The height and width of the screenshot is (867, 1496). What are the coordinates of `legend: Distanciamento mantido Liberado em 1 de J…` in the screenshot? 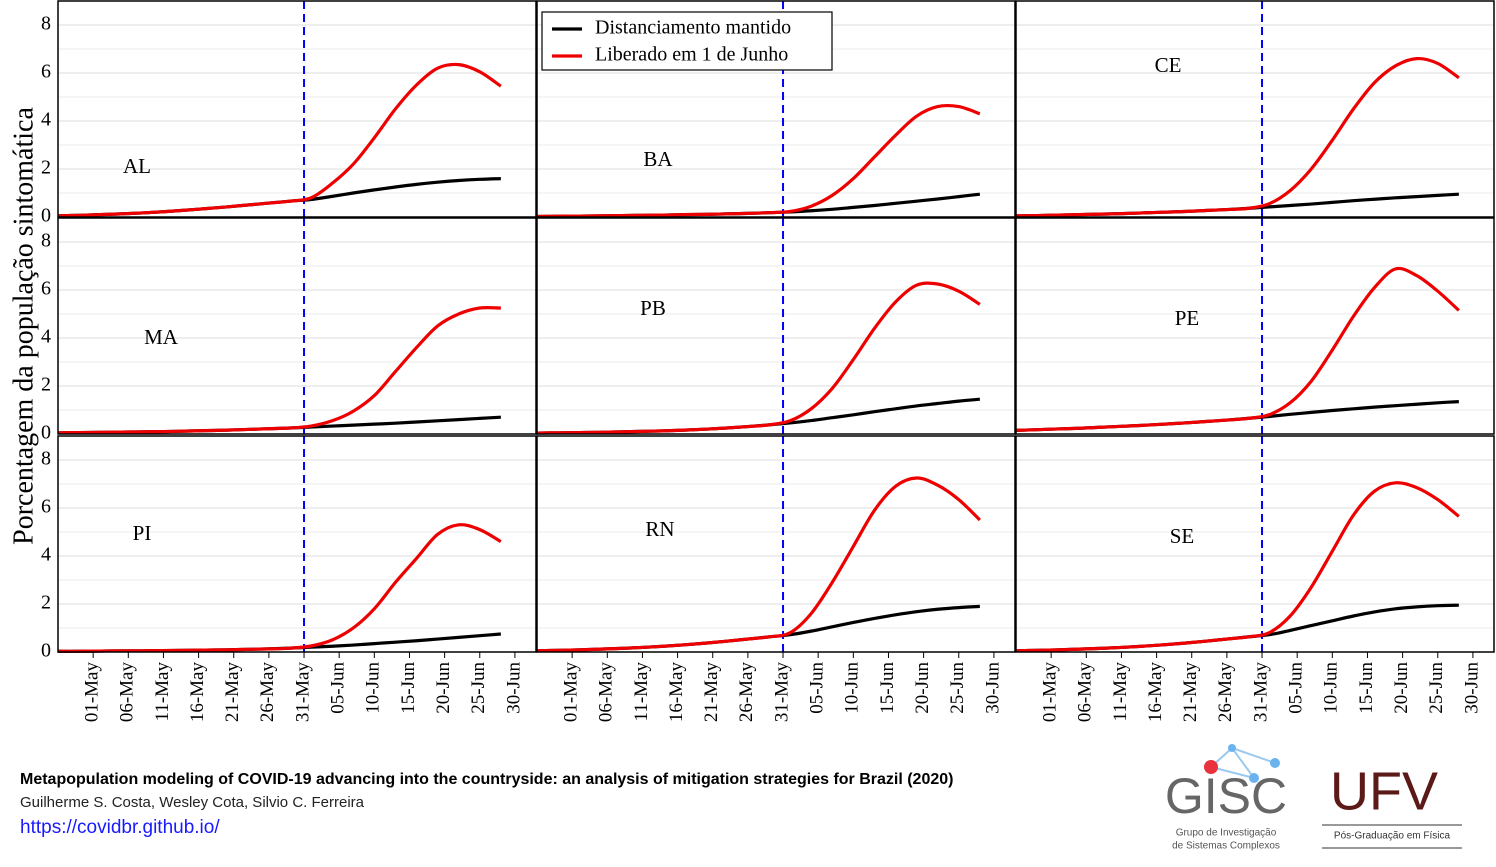 It's located at (687, 41).